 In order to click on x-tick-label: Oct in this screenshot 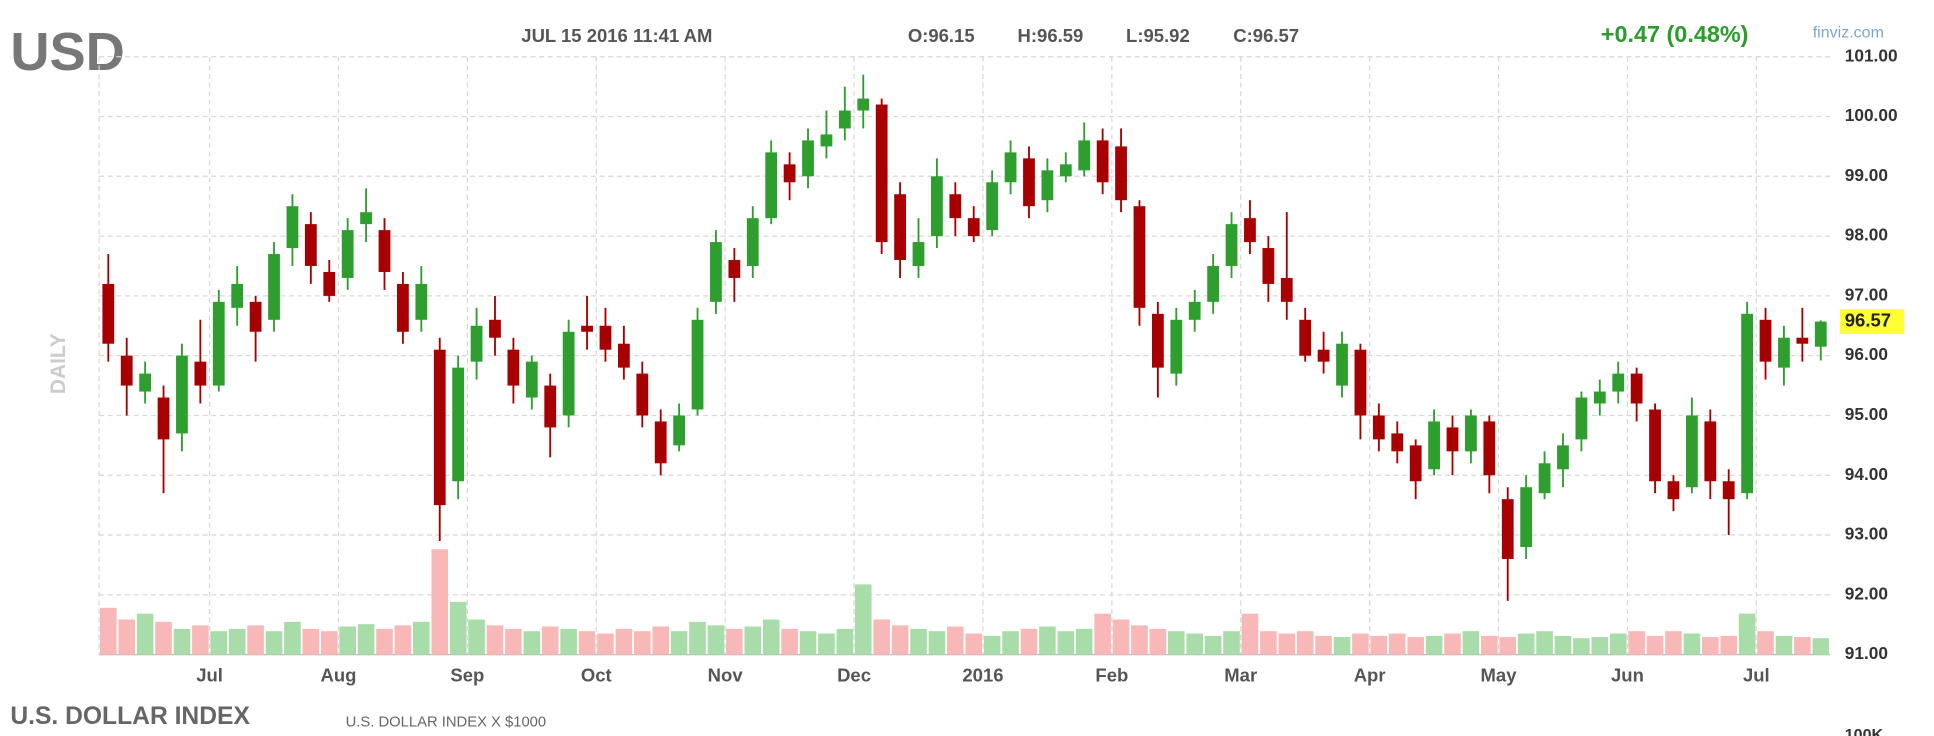, I will do `click(596, 675)`.